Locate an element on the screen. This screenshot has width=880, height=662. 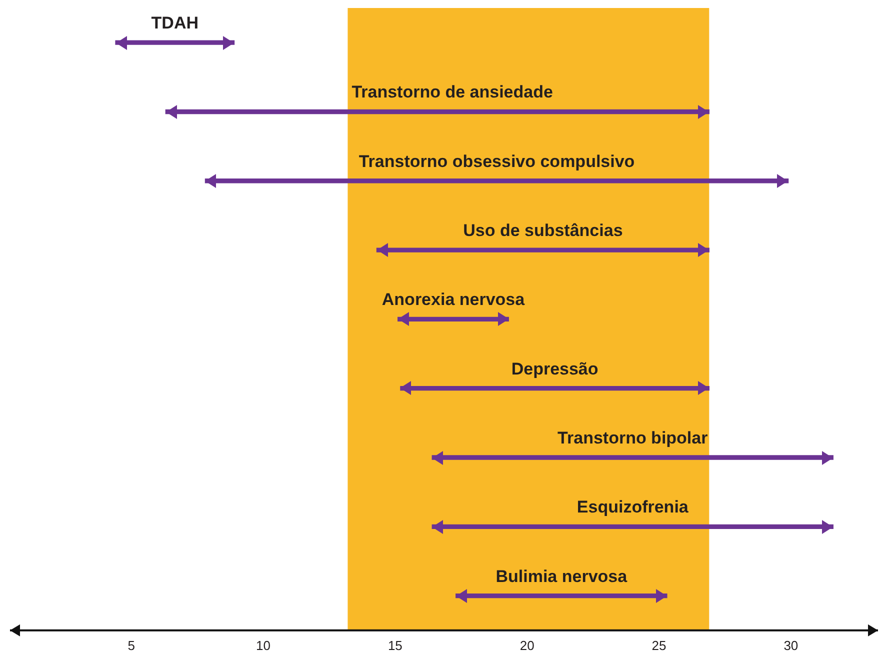
y-tick-label: Transtorno bipolar is located at coordinates (633, 438).